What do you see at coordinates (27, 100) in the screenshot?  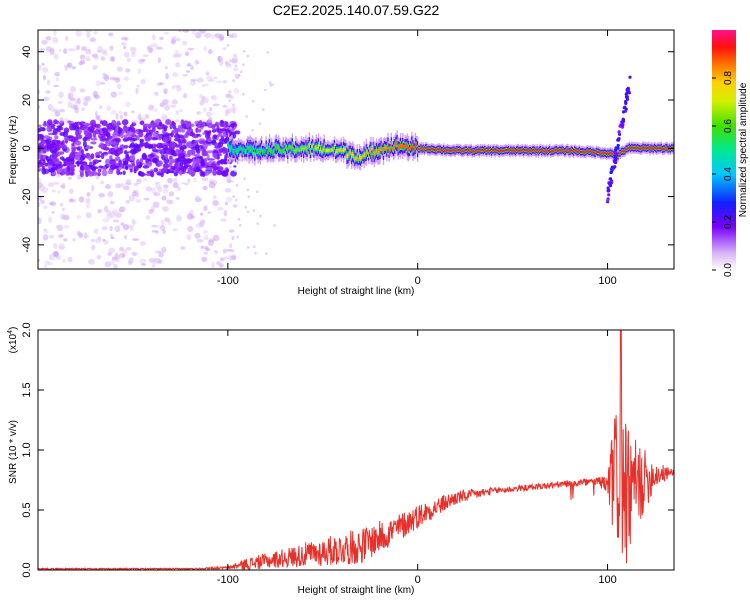 I see `spectrogram-y-tick-label: 20` at bounding box center [27, 100].